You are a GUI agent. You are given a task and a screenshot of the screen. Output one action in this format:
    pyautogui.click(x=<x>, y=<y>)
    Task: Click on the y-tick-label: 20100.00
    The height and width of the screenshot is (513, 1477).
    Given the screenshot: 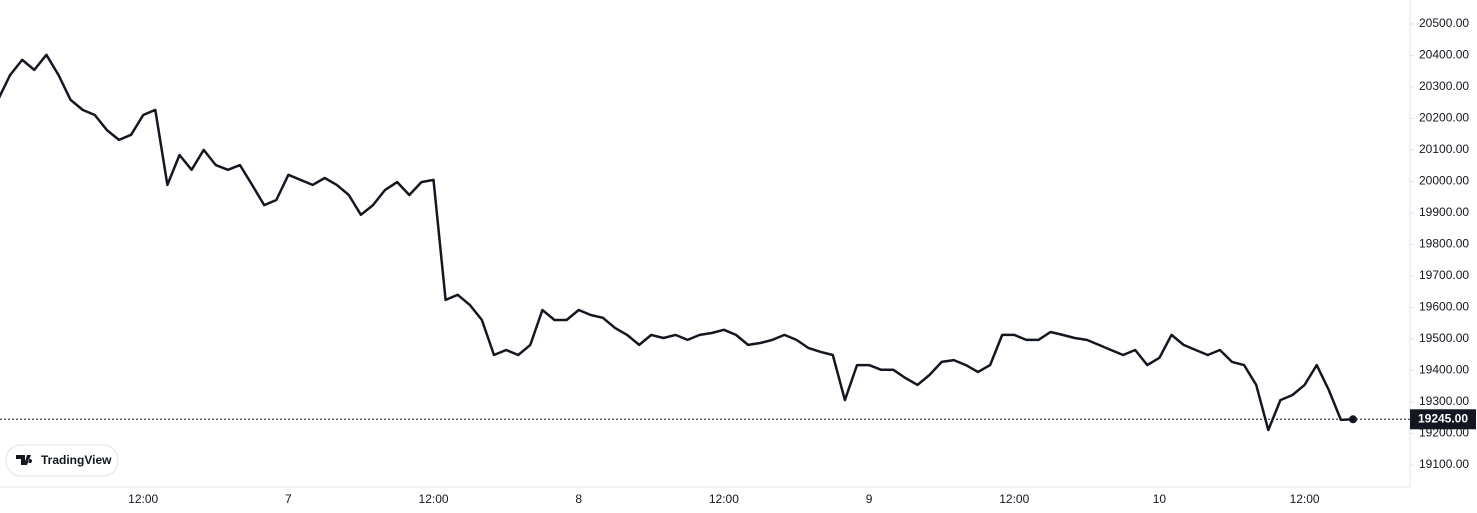 What is the action you would take?
    pyautogui.click(x=1444, y=149)
    